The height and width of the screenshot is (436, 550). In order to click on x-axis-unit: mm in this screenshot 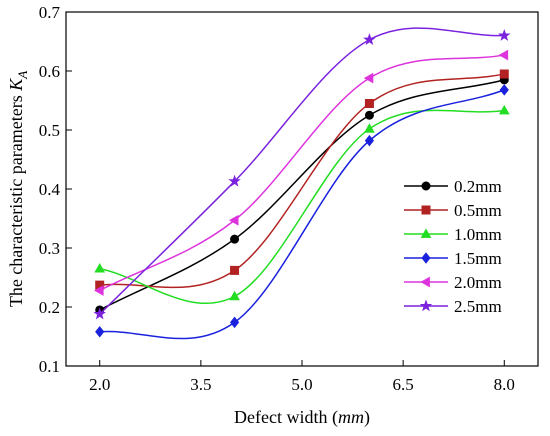, I will do `click(351, 417)`.